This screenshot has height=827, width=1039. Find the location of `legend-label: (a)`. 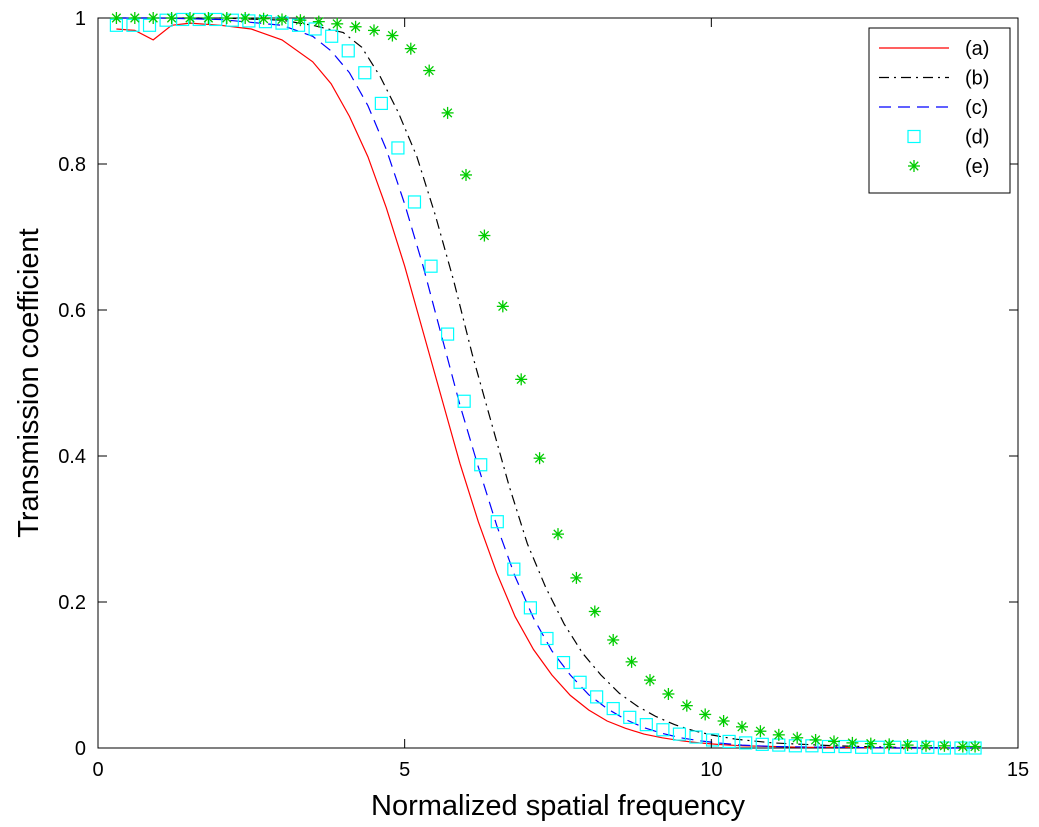

legend-label: (a) is located at coordinates (977, 49).